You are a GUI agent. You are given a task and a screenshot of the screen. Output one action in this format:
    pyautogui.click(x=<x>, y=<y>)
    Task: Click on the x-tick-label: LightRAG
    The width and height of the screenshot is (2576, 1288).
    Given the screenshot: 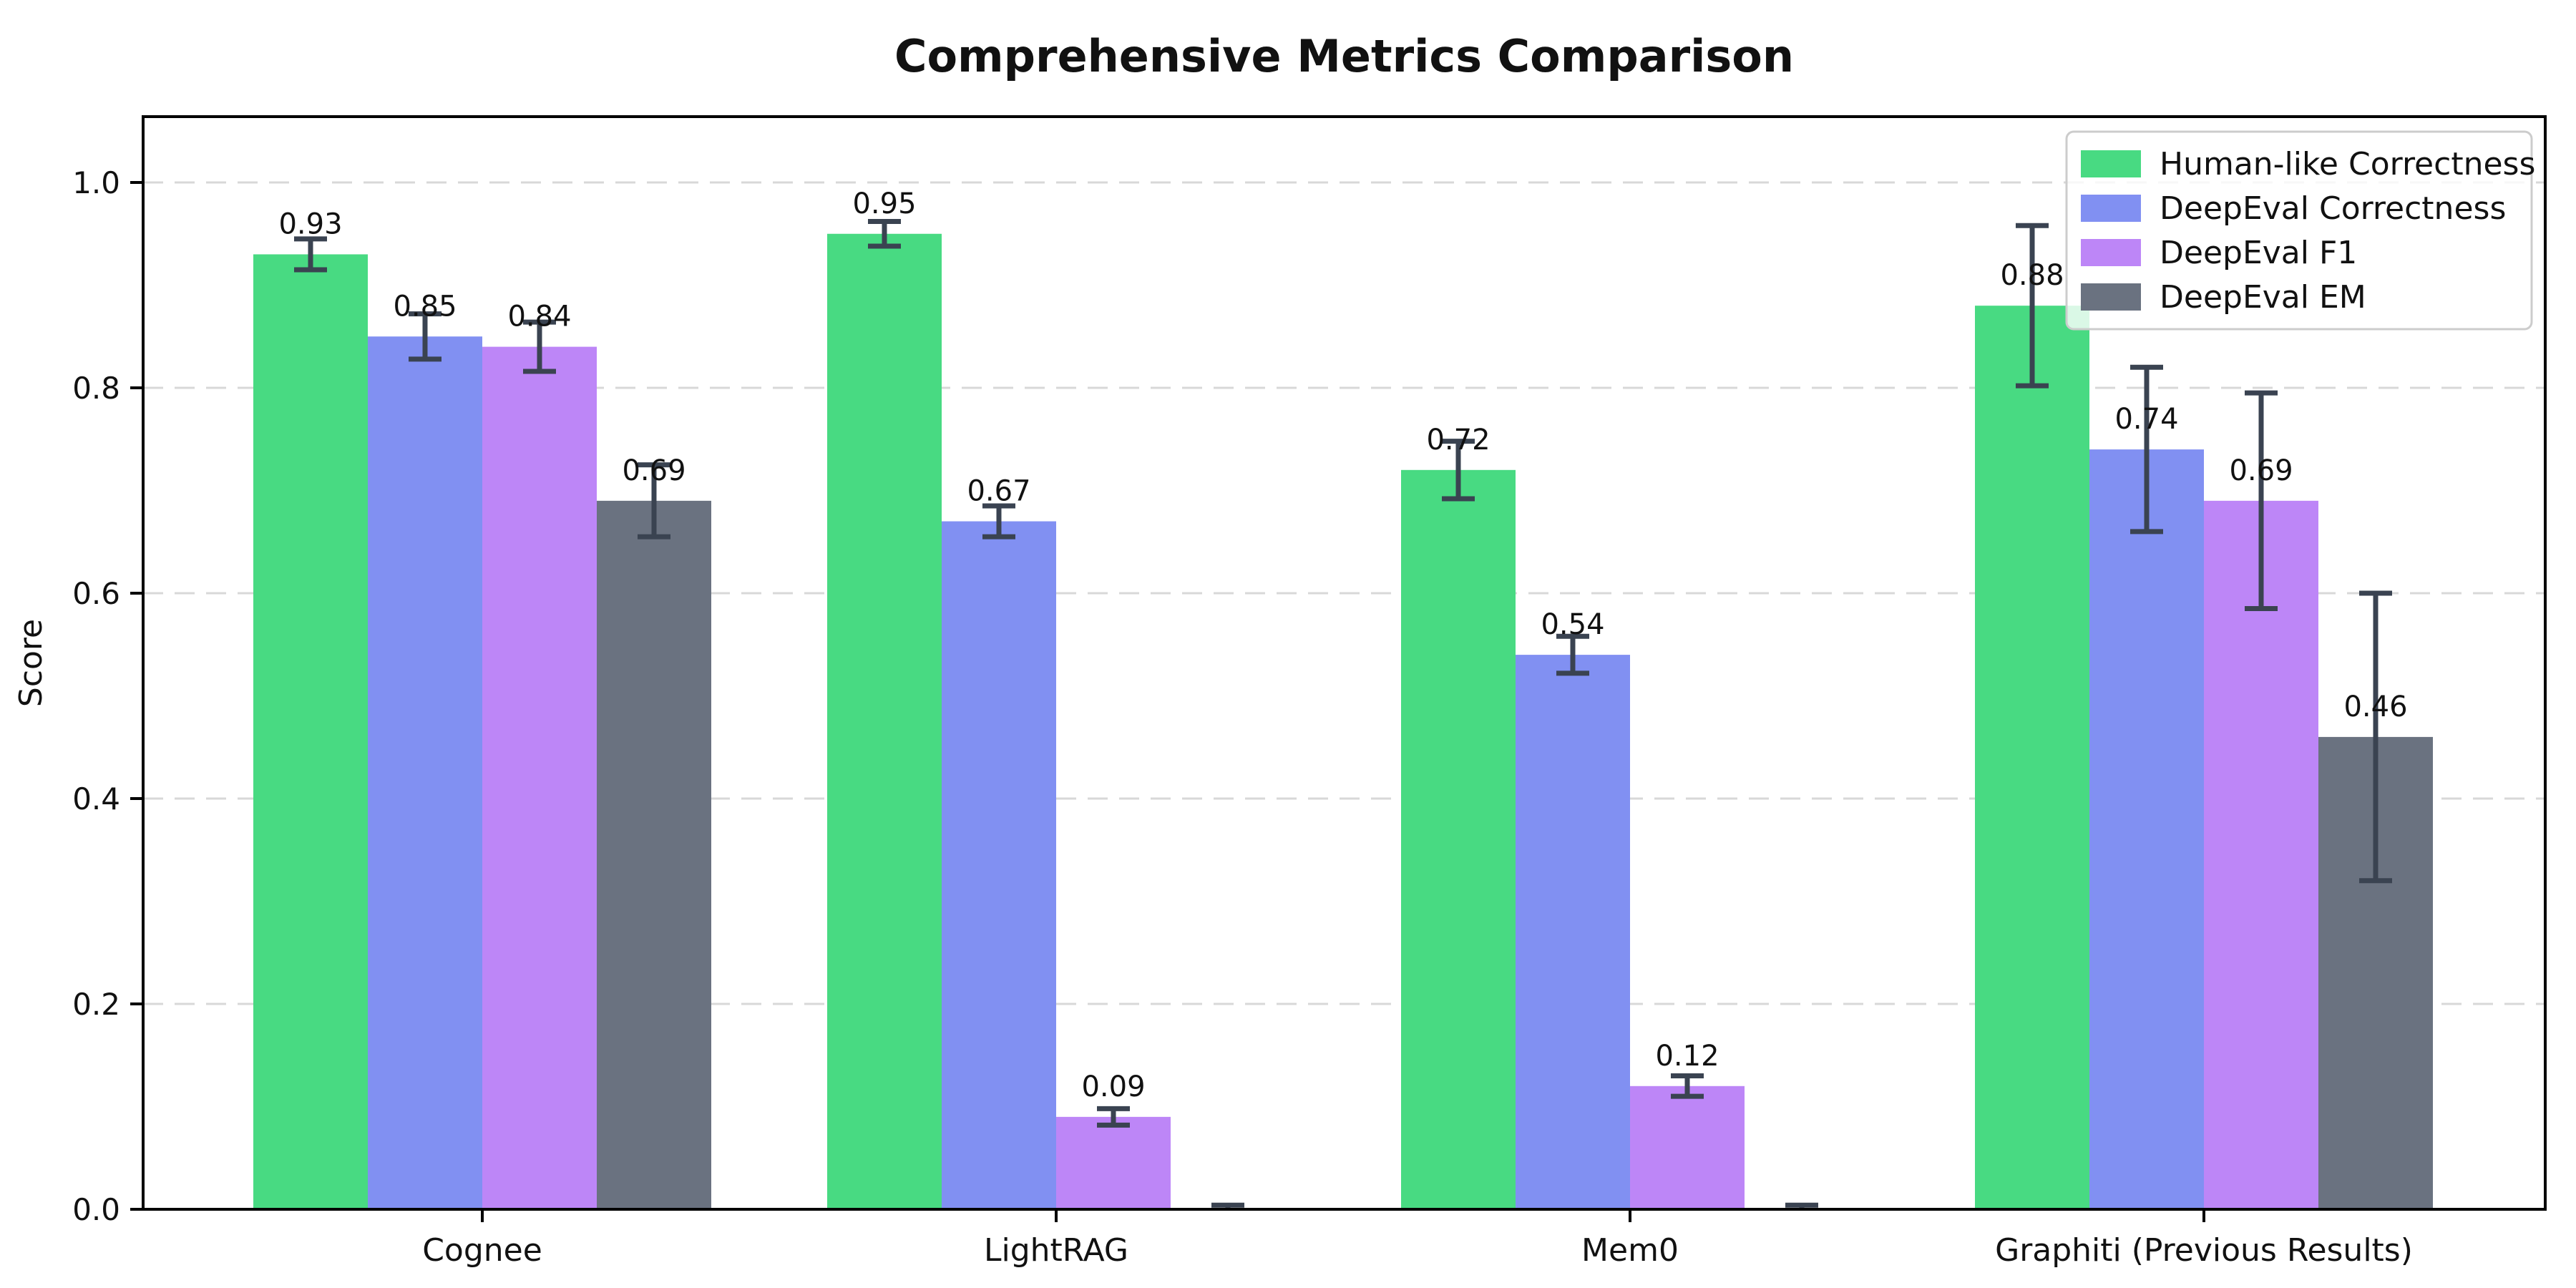 What is the action you would take?
    pyautogui.click(x=1056, y=1250)
    